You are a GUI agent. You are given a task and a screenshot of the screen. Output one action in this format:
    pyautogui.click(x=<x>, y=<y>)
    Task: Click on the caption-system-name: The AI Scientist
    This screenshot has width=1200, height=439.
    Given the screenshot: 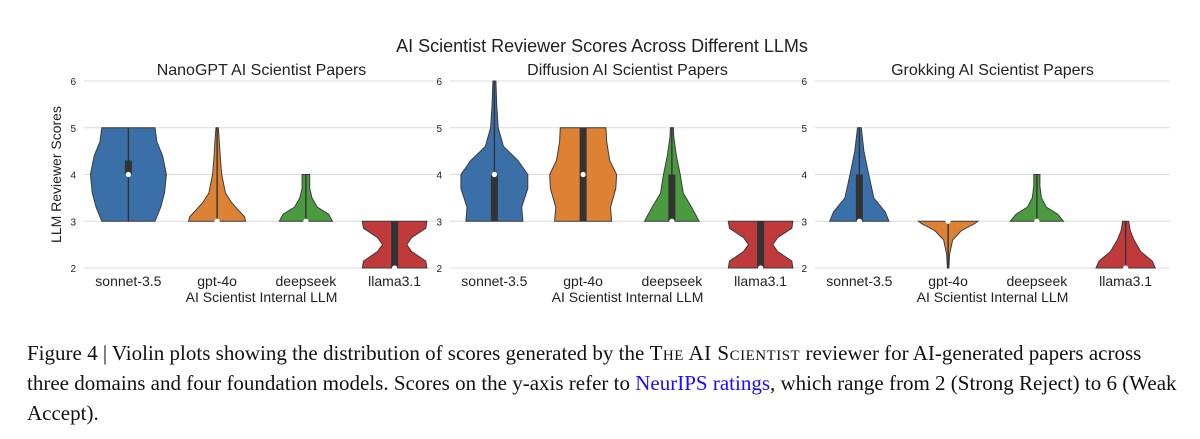 What is the action you would take?
    pyautogui.click(x=725, y=353)
    